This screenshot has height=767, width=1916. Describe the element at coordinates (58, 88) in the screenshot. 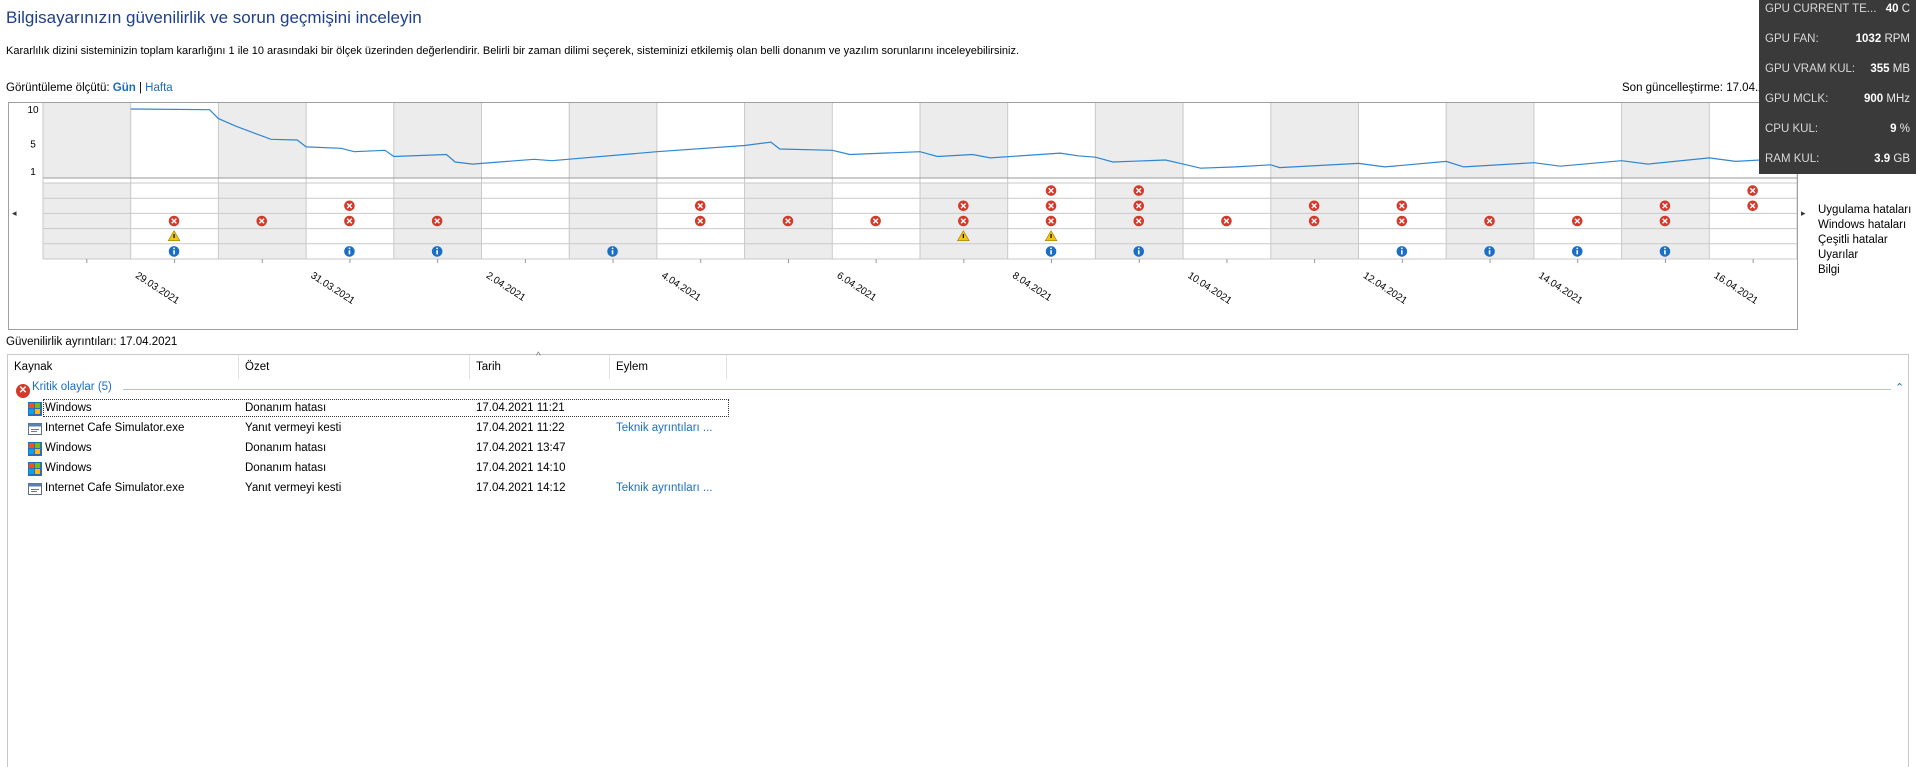

I see `view-by-label: Görüntüleme ölçütü:` at that location.